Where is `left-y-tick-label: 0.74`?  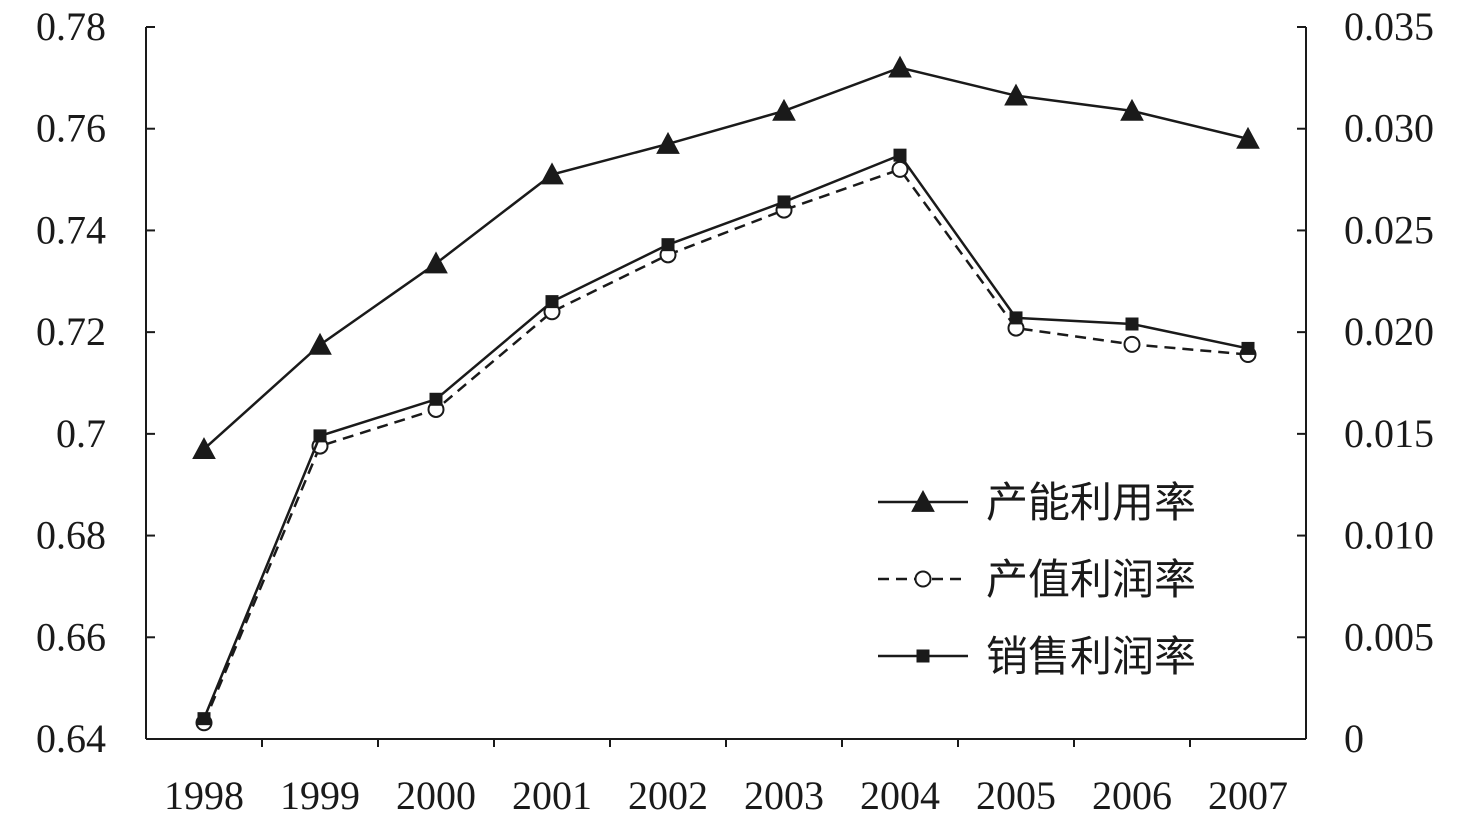
left-y-tick-label: 0.74 is located at coordinates (71, 229).